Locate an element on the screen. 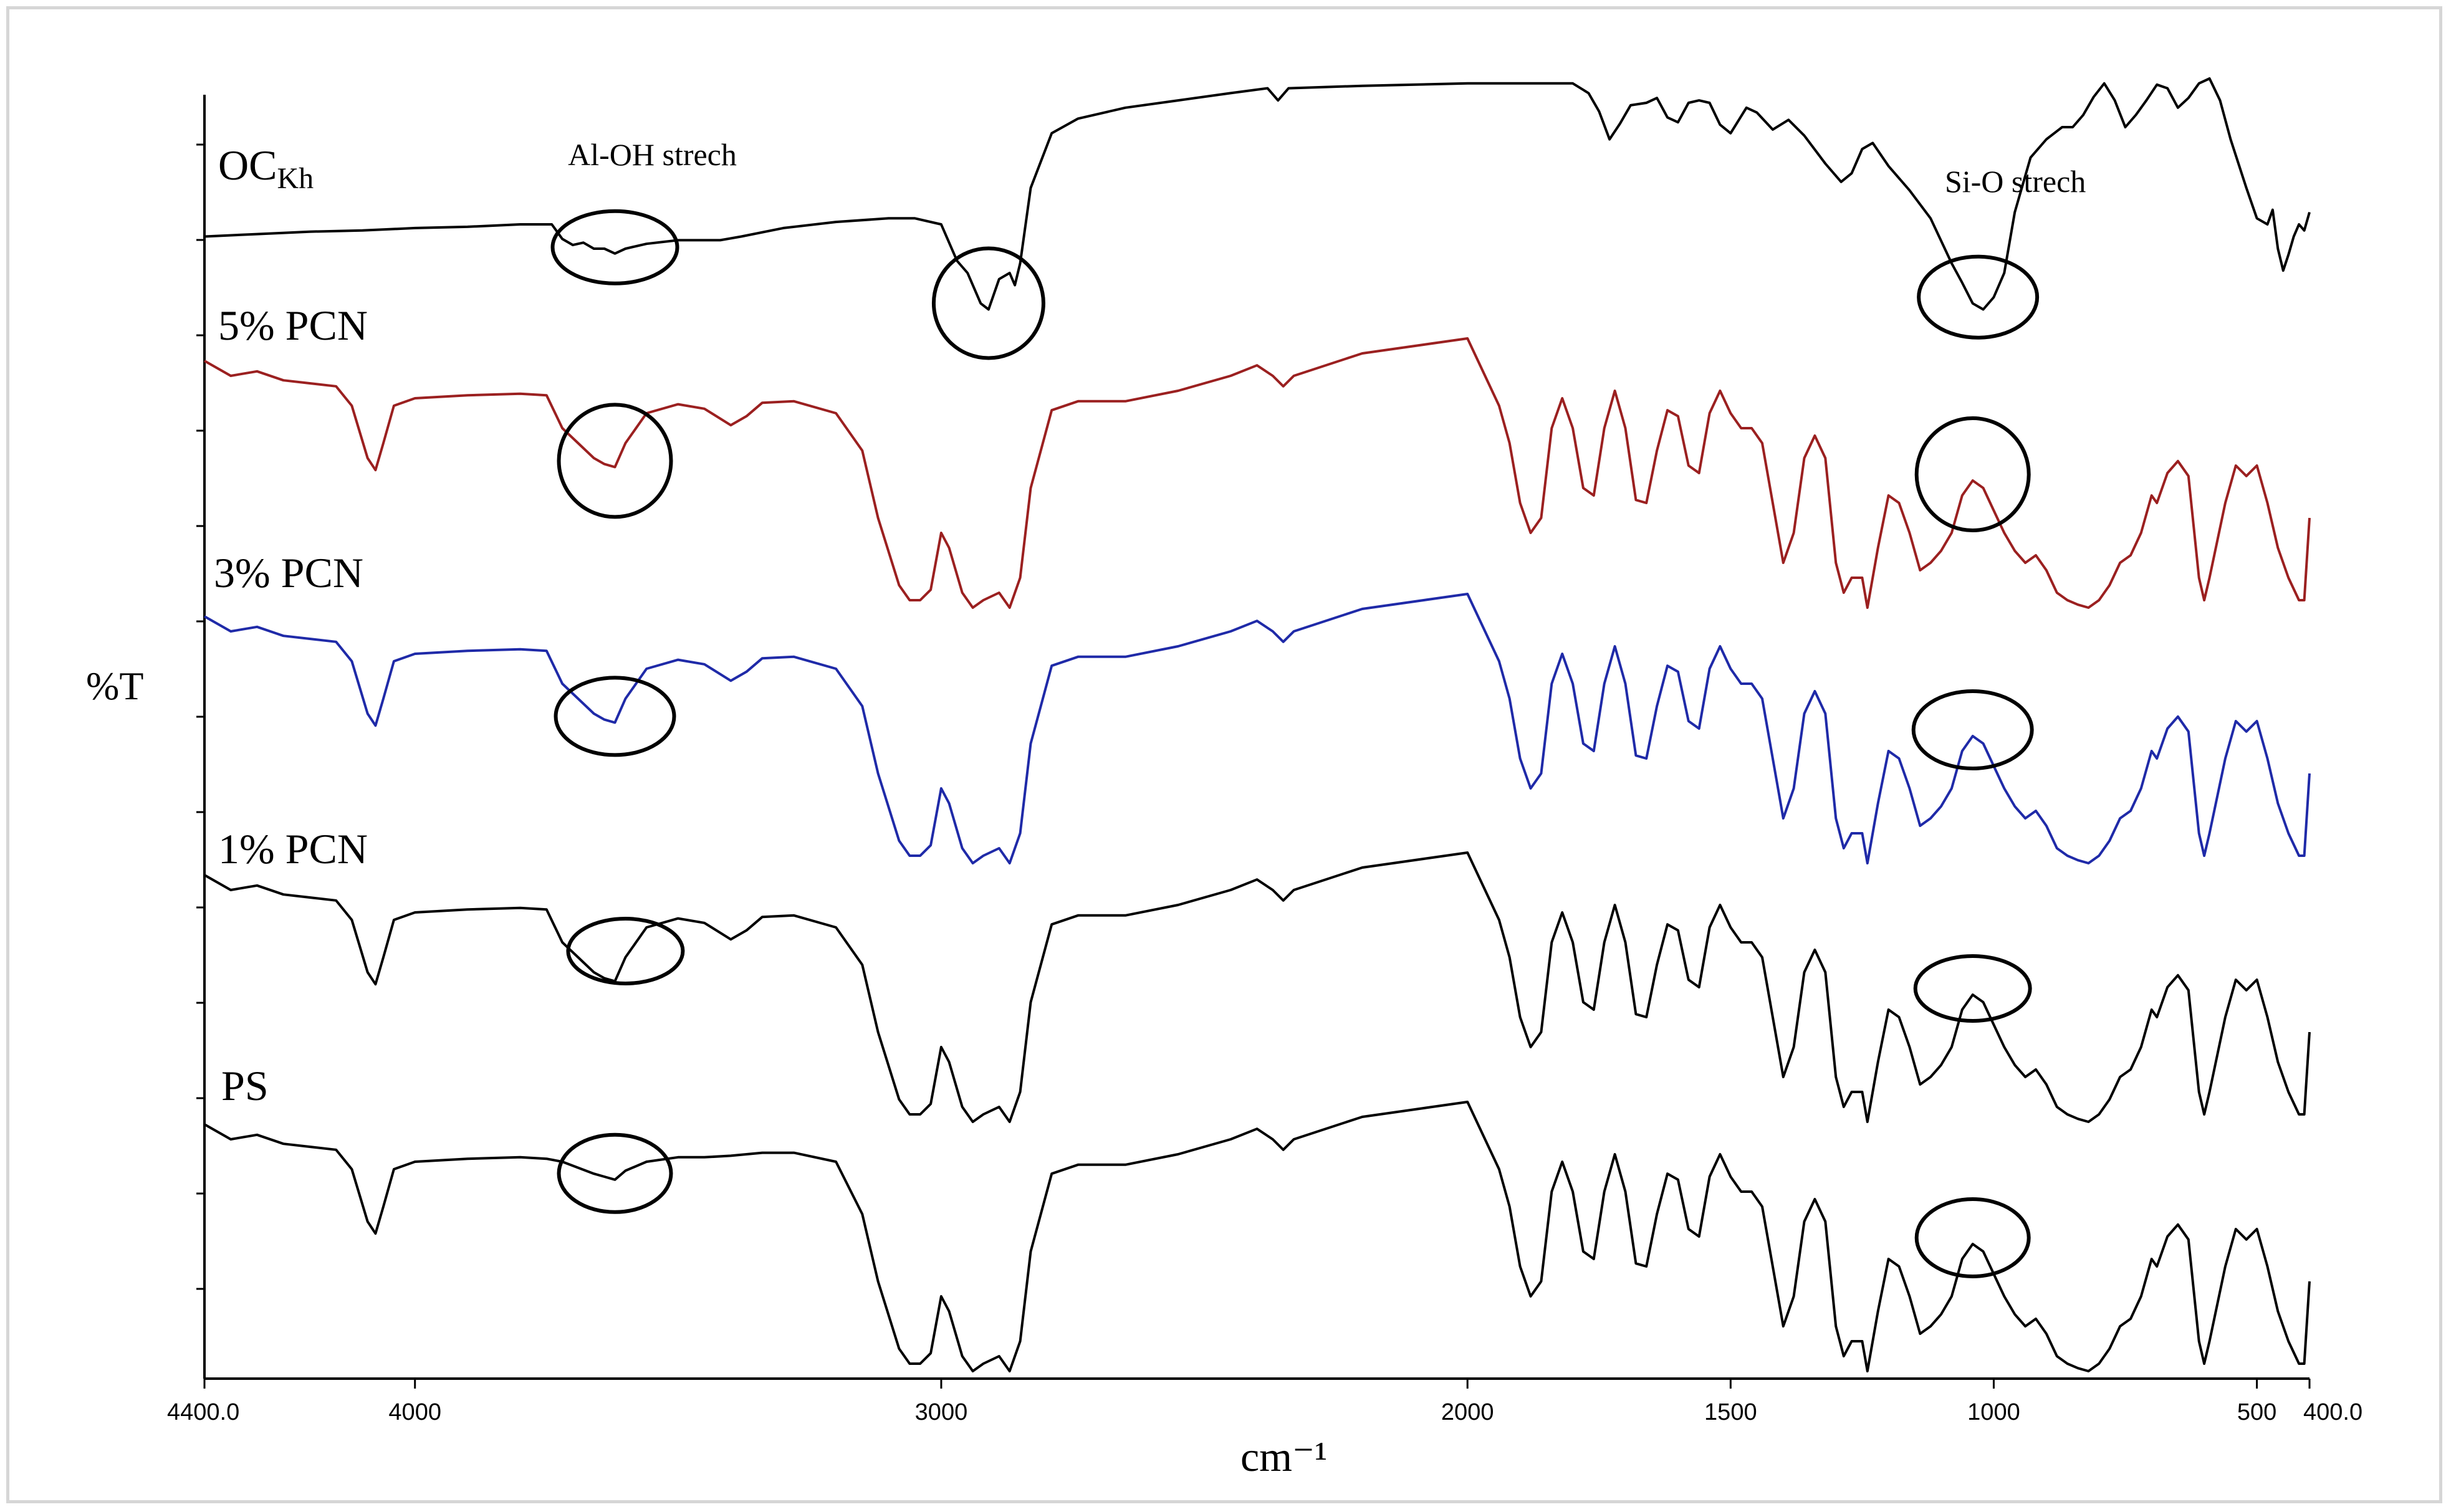 This screenshot has height=1512, width=2451. series-label-4: PS is located at coordinates (245, 1085).